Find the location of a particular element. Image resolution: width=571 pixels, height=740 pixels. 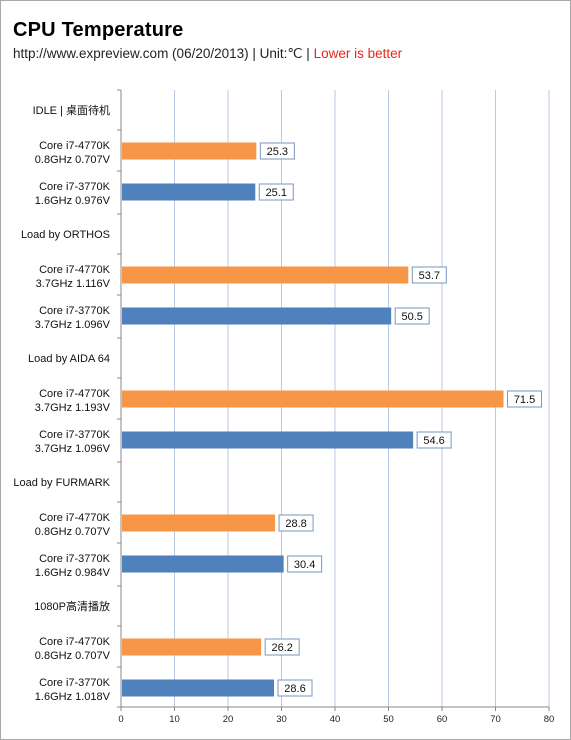

group-label: Load by AIDA 64 is located at coordinates (69, 359).